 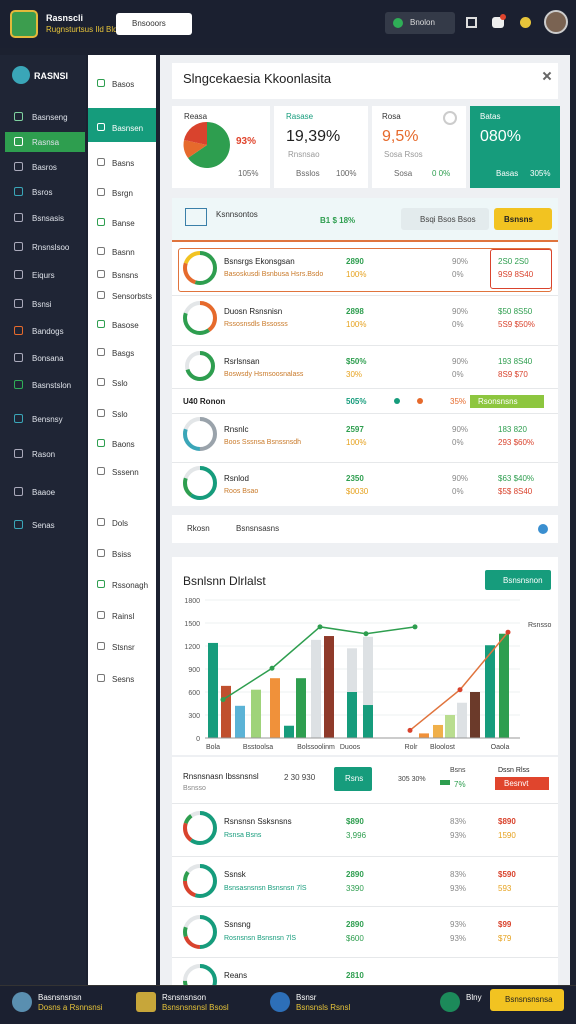 I want to click on footer-button-text: Bsnsnsnsnsa, so click(x=529, y=999).